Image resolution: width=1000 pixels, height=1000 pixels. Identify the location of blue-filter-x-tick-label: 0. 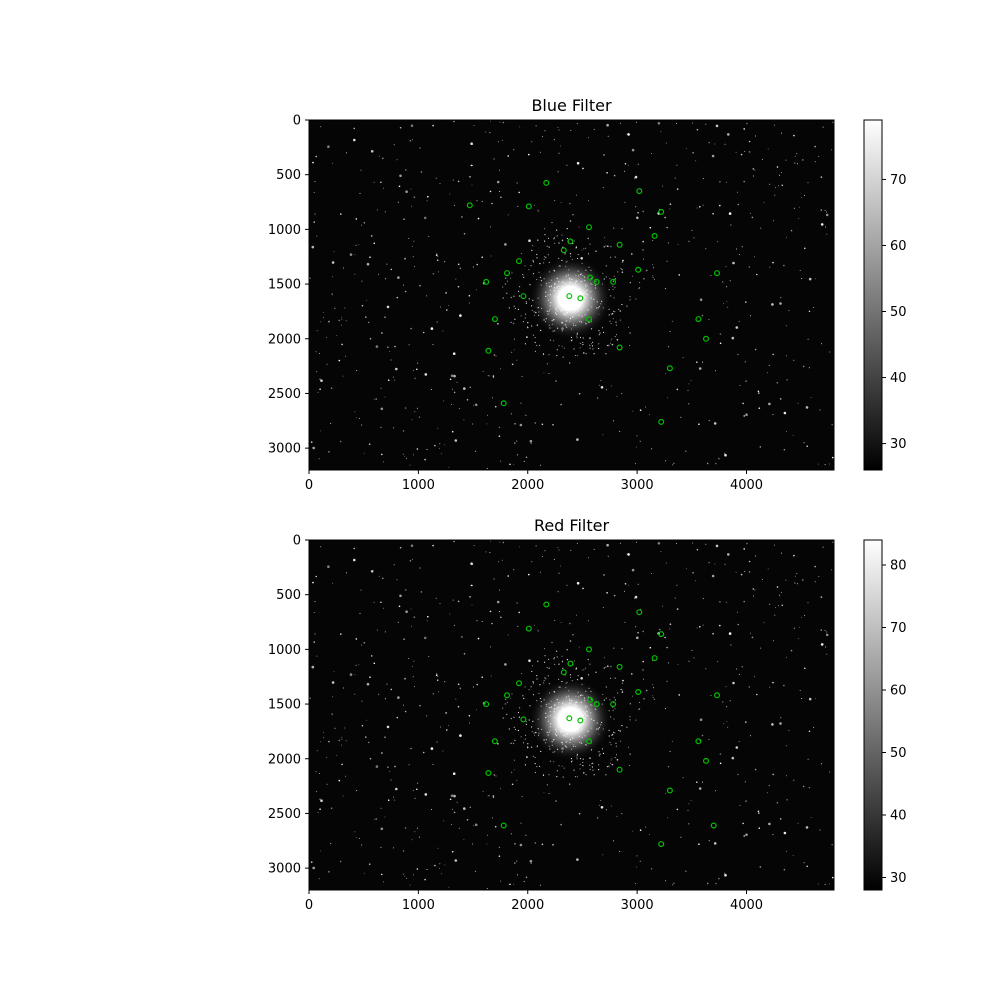
(309, 485).